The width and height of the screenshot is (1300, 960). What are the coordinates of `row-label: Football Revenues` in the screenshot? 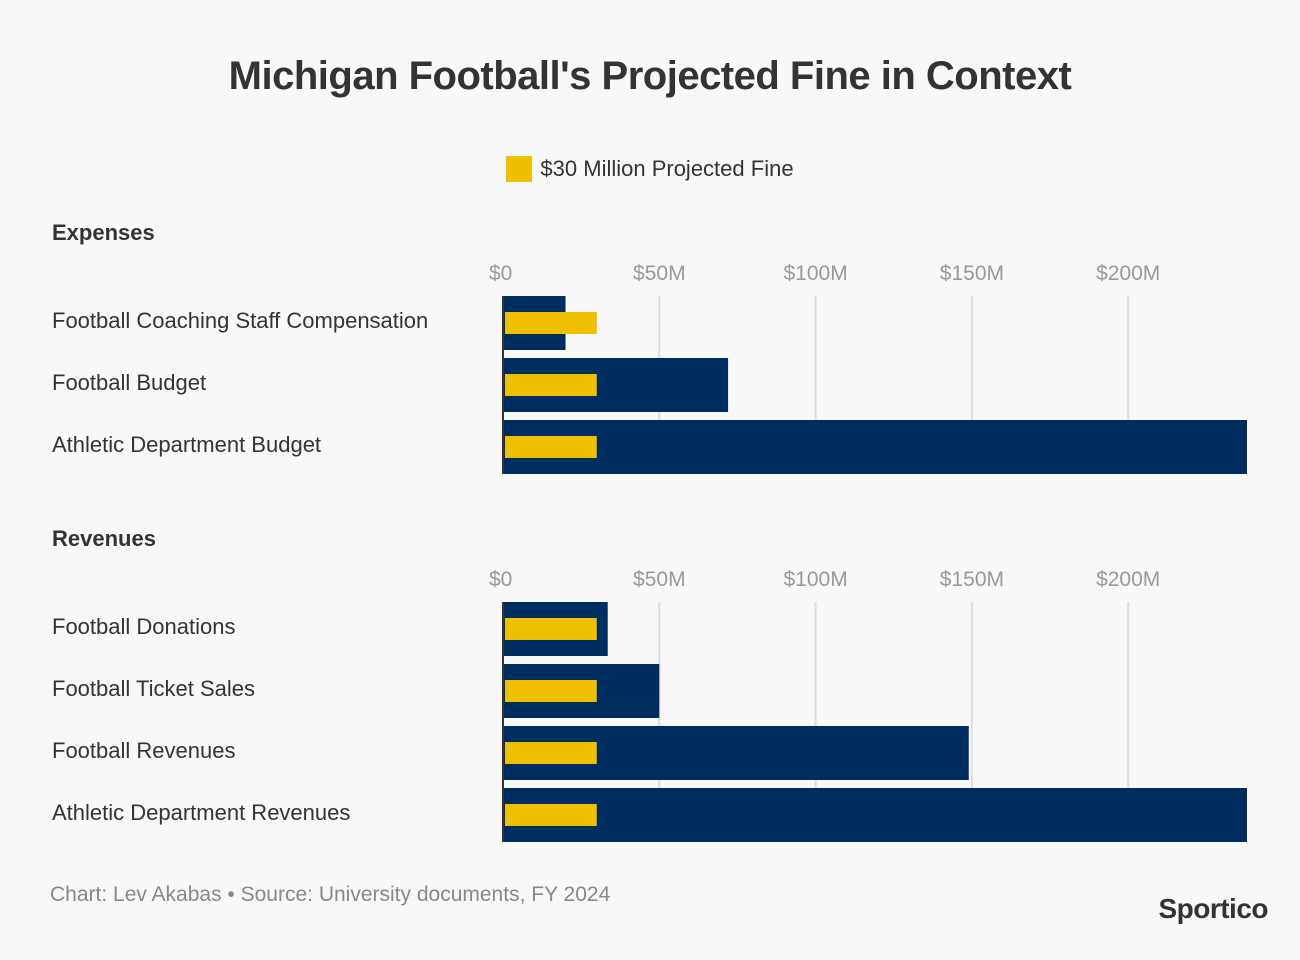 It's located at (144, 750).